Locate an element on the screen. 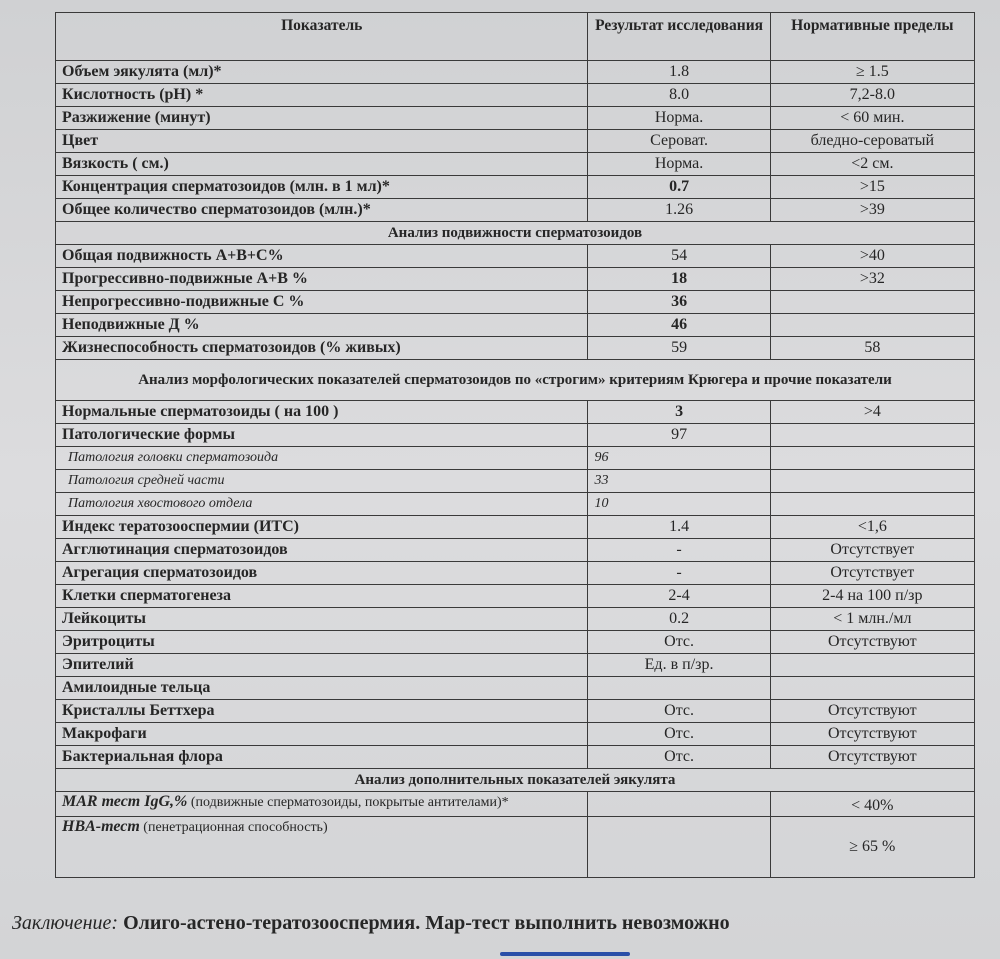 The width and height of the screenshot is (1000, 959). row-norm: >40 is located at coordinates (872, 256).